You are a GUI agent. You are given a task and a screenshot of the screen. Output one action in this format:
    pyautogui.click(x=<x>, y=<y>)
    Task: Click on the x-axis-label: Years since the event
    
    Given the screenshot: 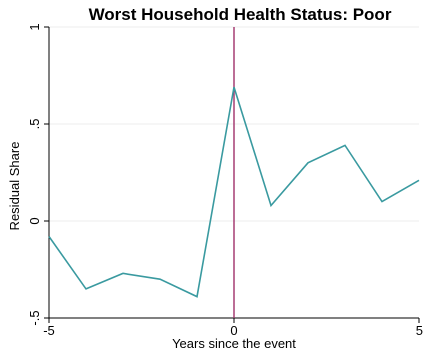 What is the action you would take?
    pyautogui.click(x=234, y=343)
    